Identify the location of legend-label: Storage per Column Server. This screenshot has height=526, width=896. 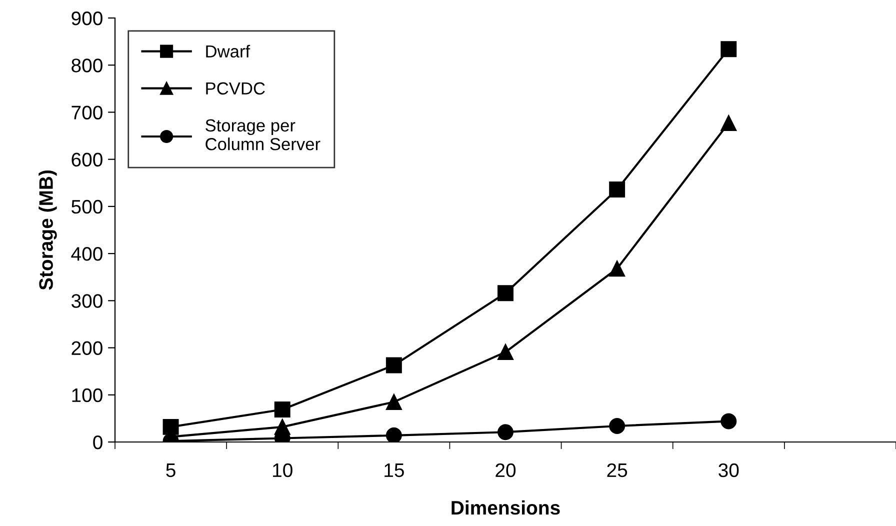
(263, 134).